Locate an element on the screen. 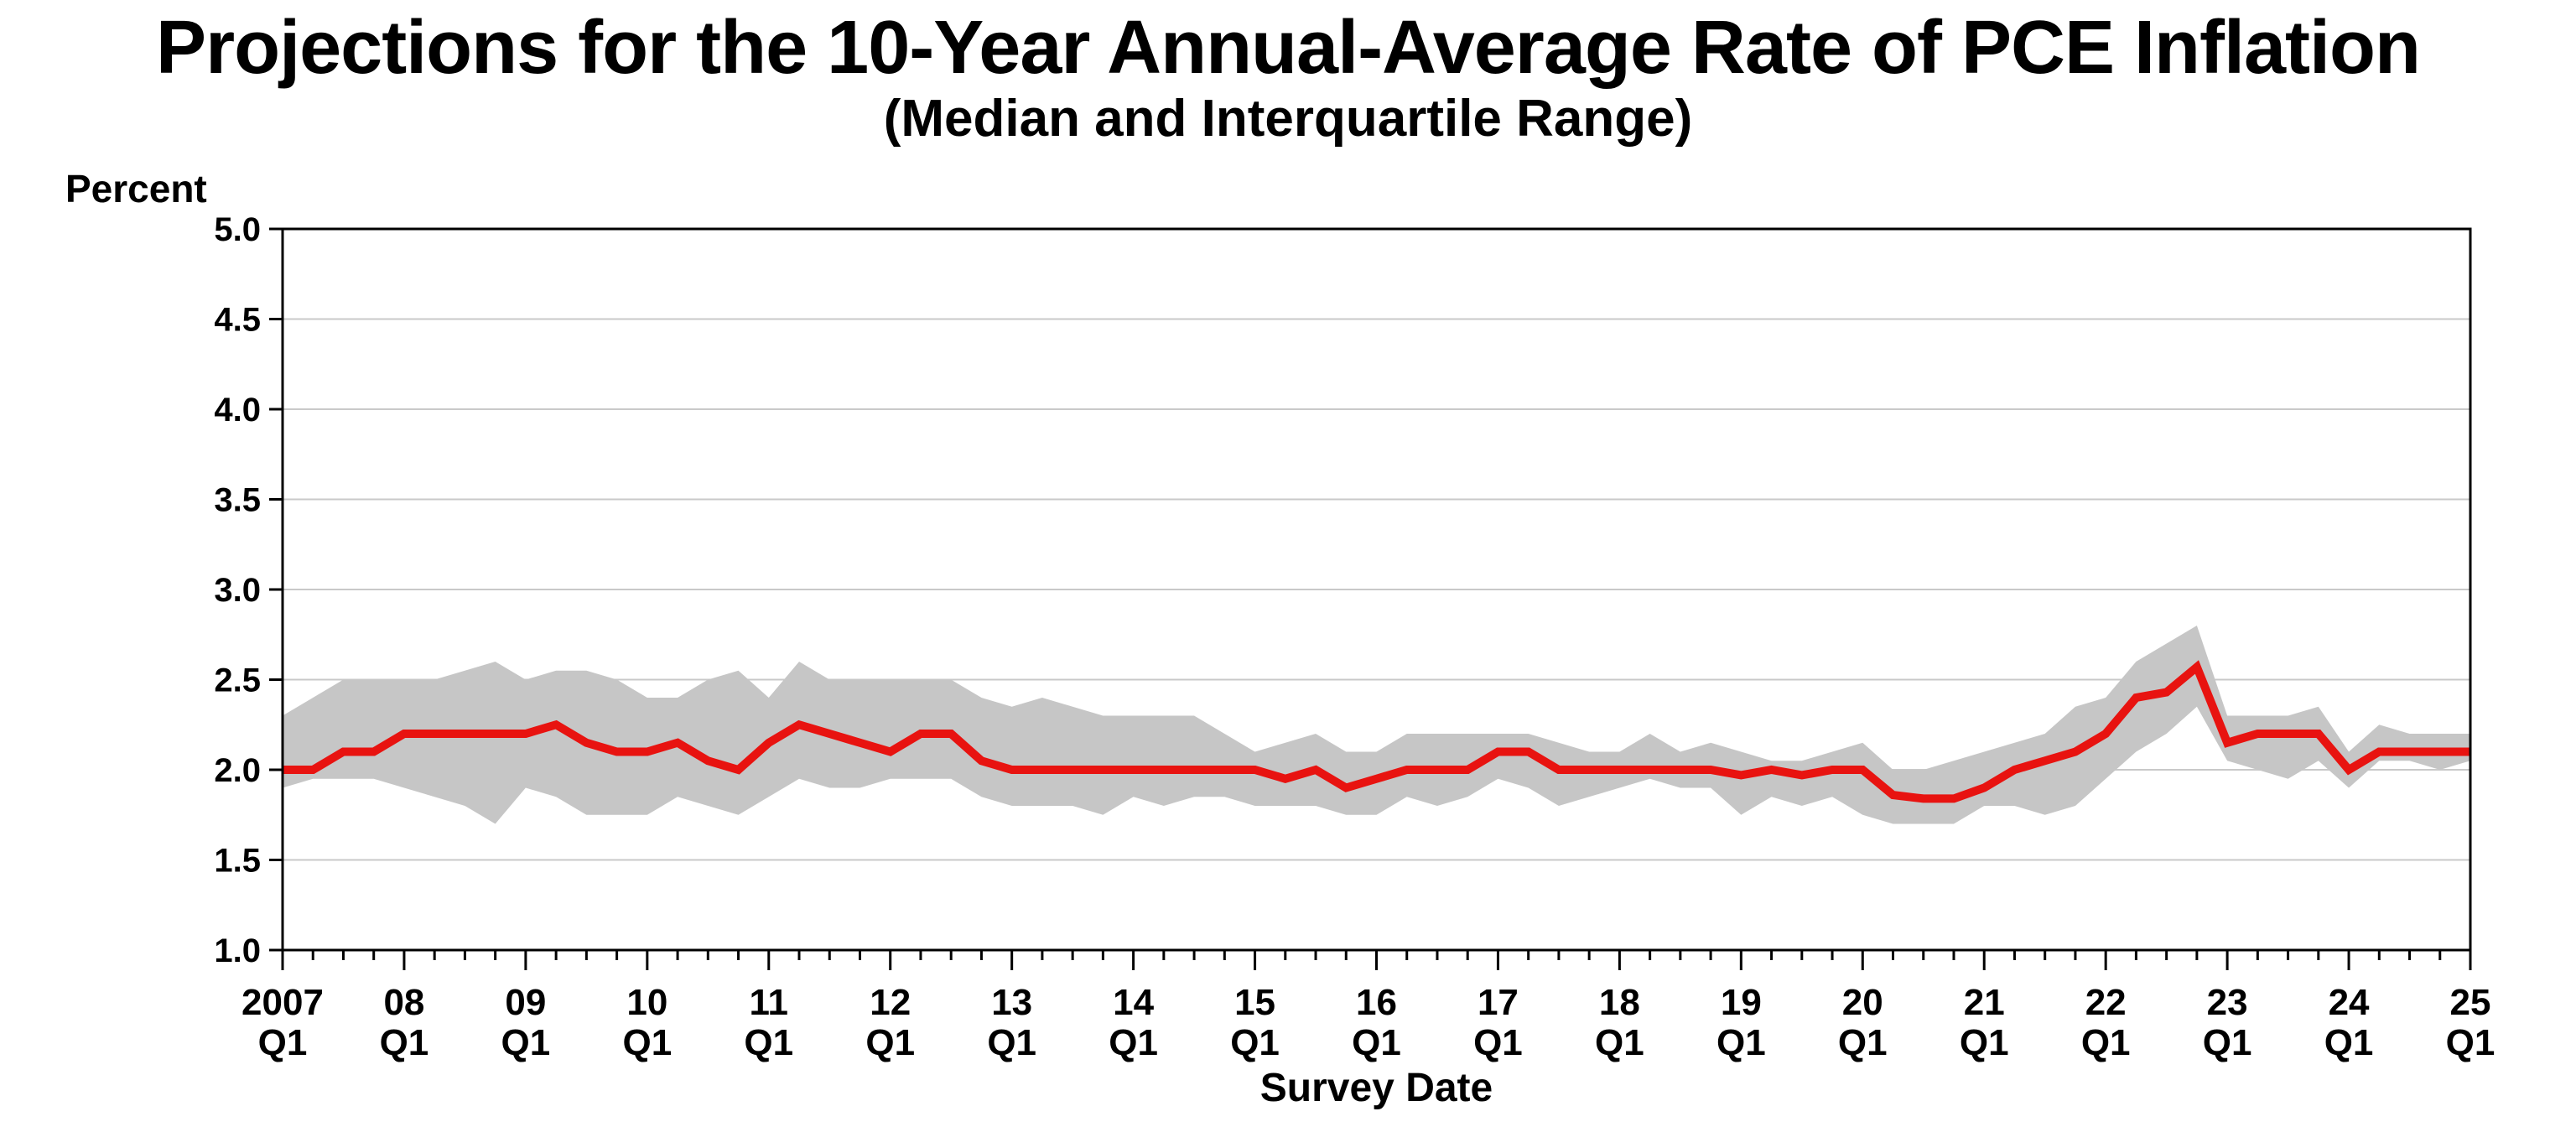 The height and width of the screenshot is (1127, 2576). x-tick-year-label: 14 is located at coordinates (1133, 1002).